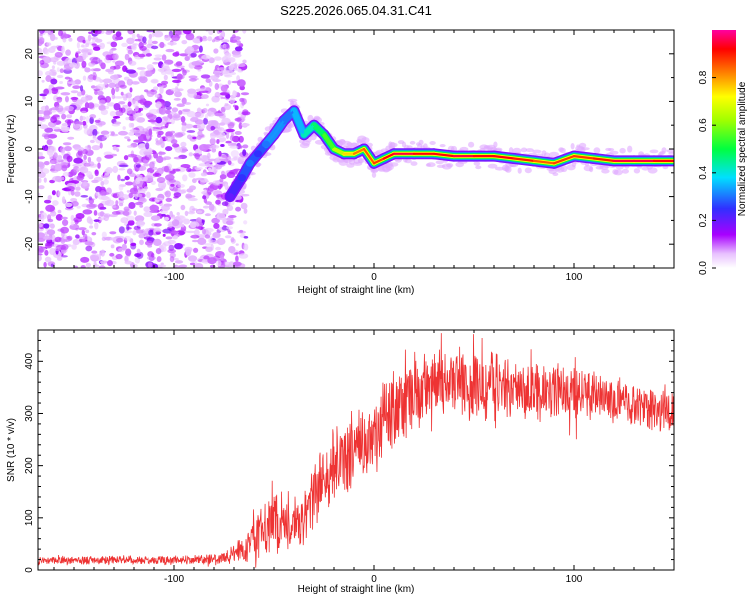  What do you see at coordinates (374, 579) in the screenshot?
I see `x-tick-label: 0` at bounding box center [374, 579].